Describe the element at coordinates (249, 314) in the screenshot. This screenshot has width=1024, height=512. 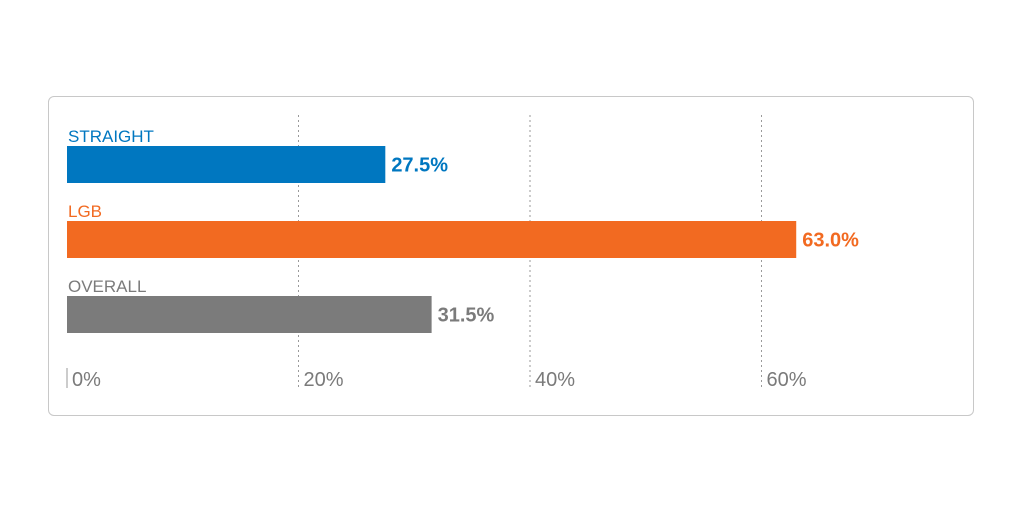
I see `bar-overall` at that location.